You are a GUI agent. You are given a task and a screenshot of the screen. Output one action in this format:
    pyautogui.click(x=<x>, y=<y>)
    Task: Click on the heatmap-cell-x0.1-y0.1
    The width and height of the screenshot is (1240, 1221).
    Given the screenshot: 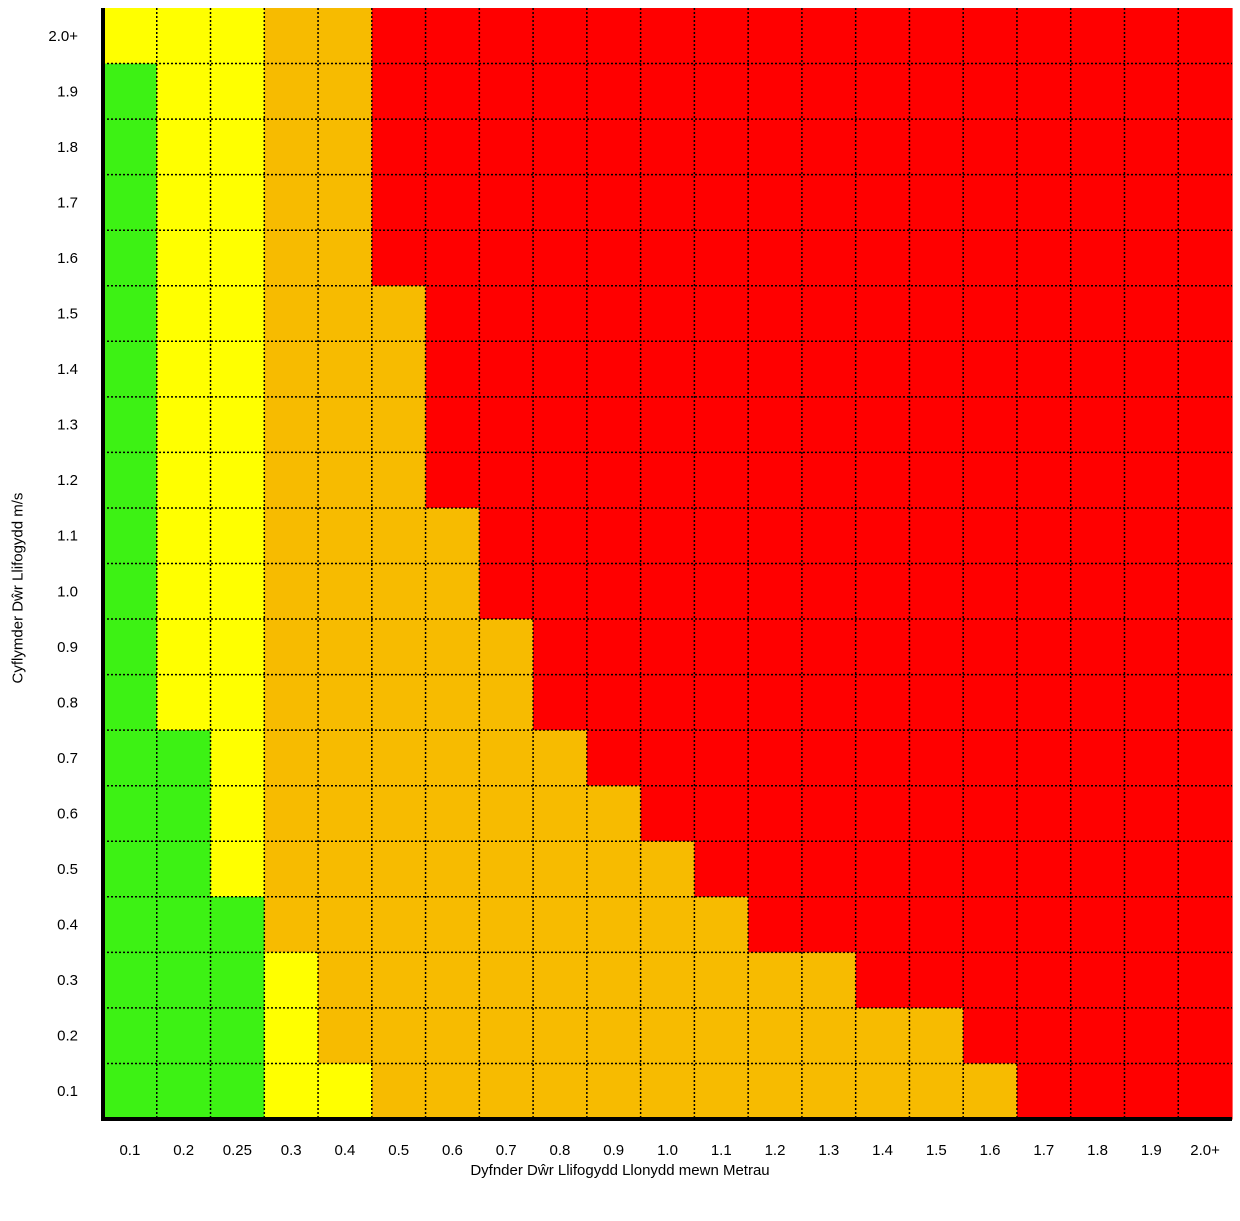 What is the action you would take?
    pyautogui.click(x=130, y=1091)
    